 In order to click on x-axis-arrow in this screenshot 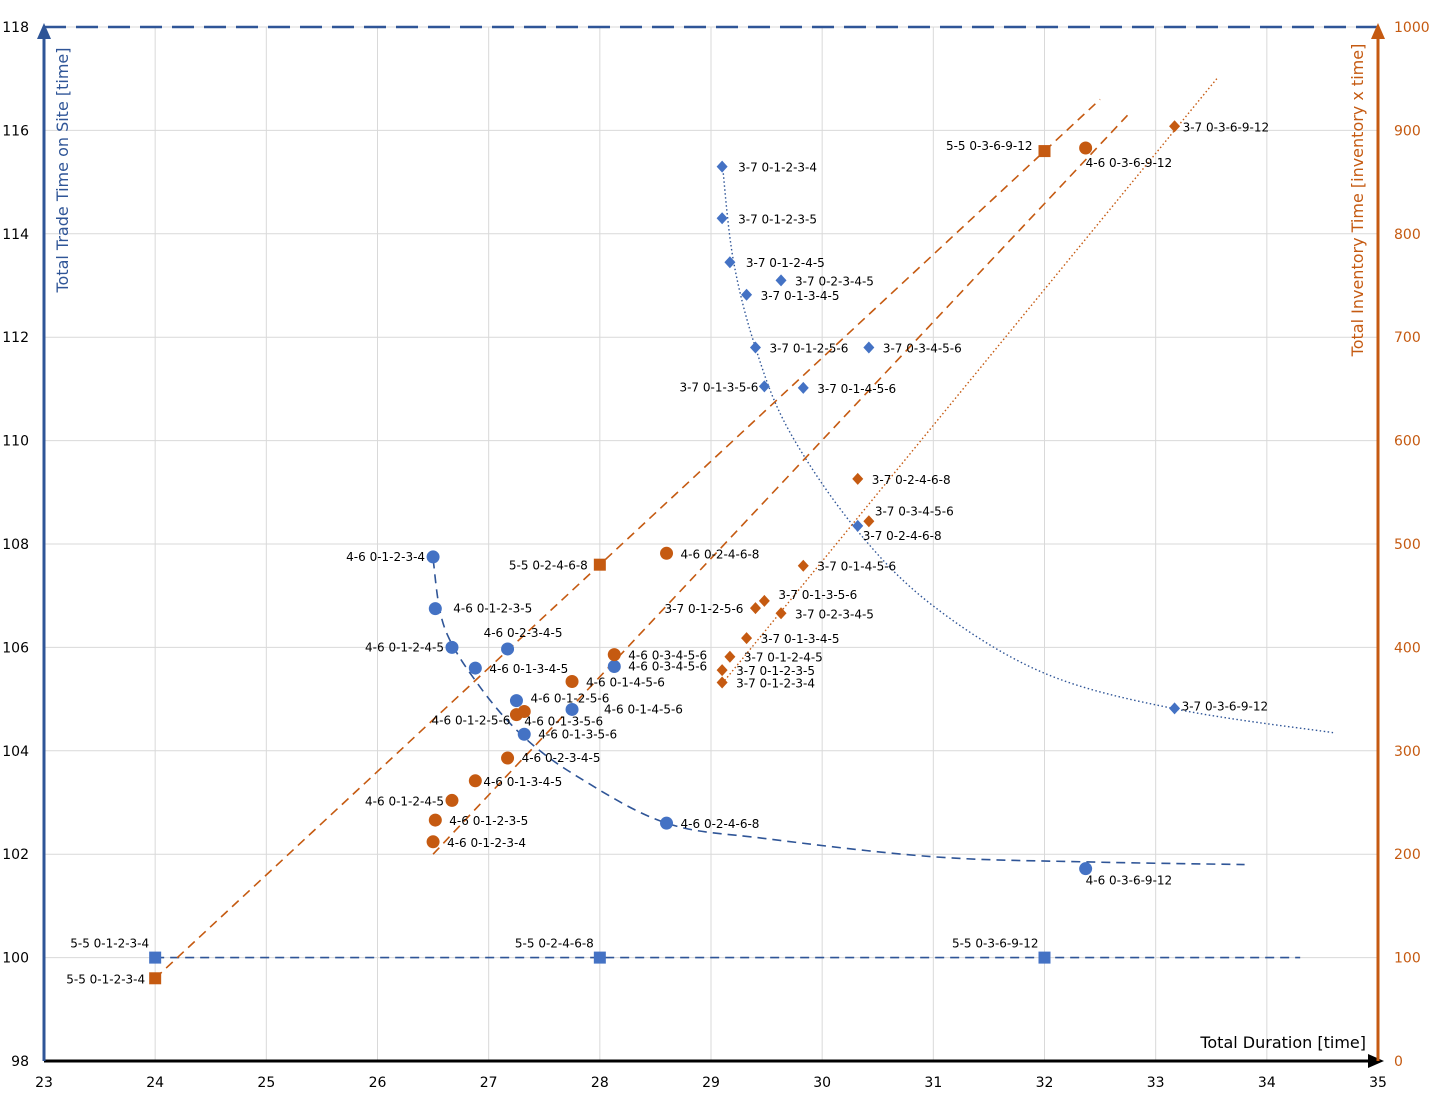, I will do `click(1376, 1061)`.